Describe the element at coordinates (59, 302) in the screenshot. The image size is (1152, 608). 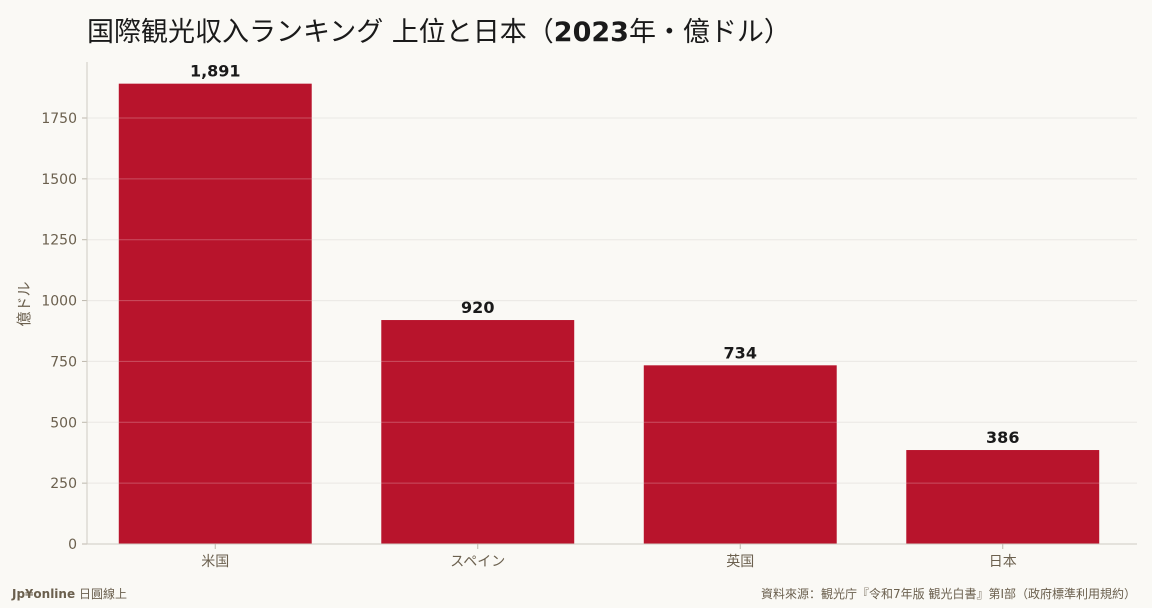
I see `y-tick-label: 1000` at that location.